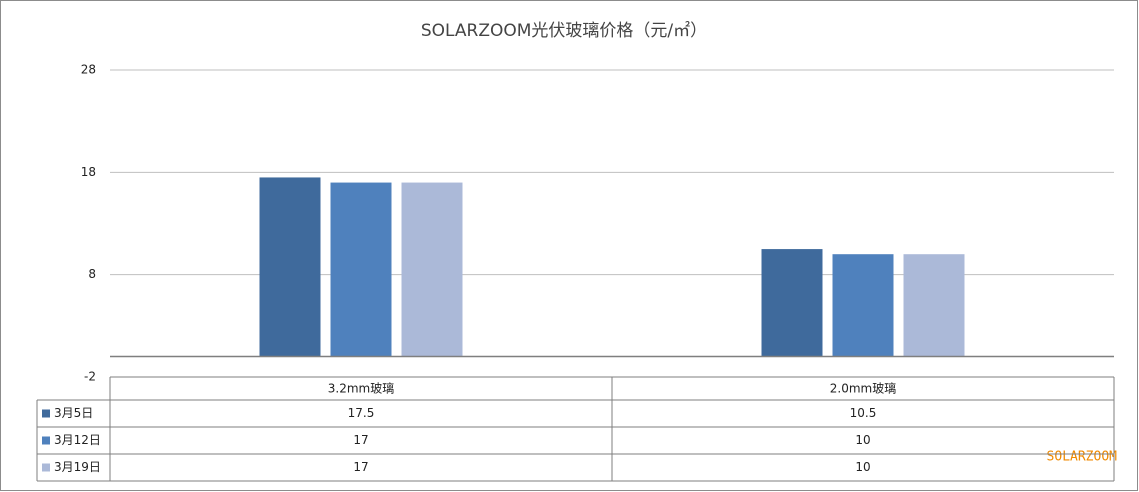  I want to click on x-tick-label: 3.2mm玻璃, so click(361, 389).